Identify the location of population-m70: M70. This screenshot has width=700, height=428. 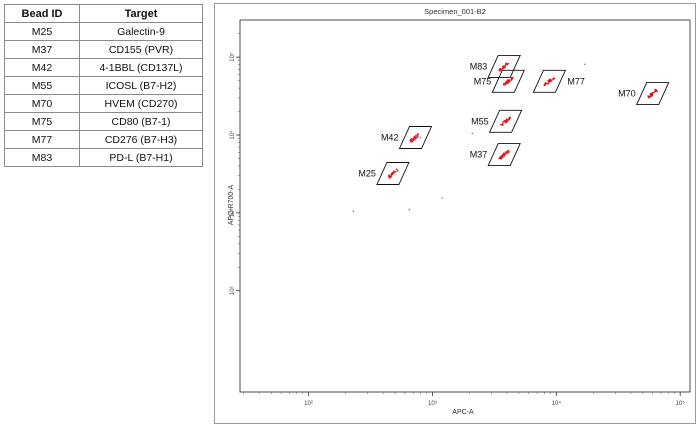
(644, 94).